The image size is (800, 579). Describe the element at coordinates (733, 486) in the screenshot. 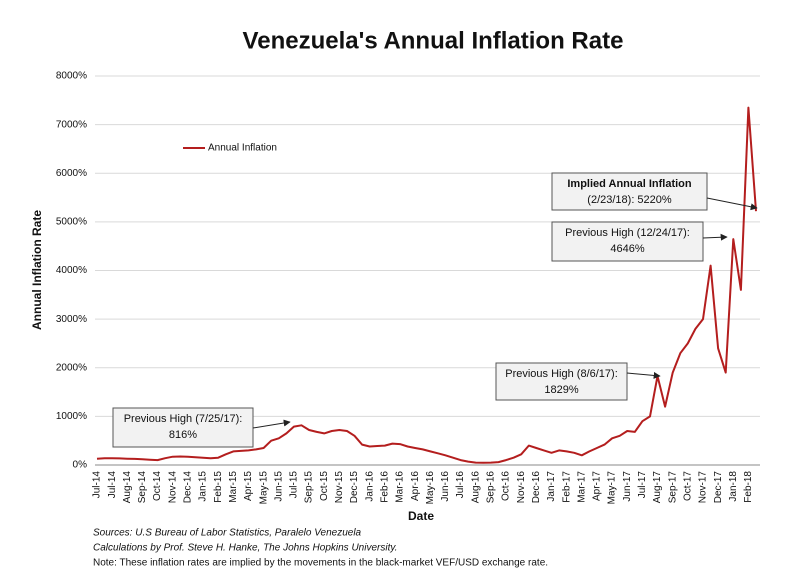

I see `x-tick-label: Jan-18` at that location.